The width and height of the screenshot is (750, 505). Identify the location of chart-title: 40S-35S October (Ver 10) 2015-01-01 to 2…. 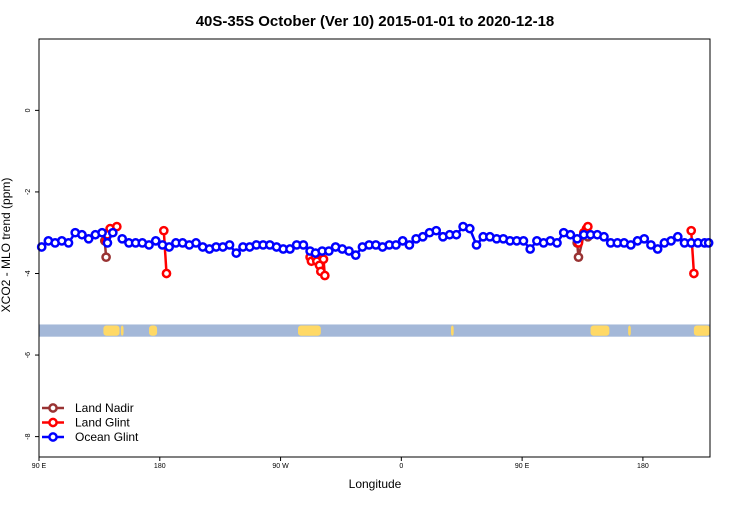
(375, 21).